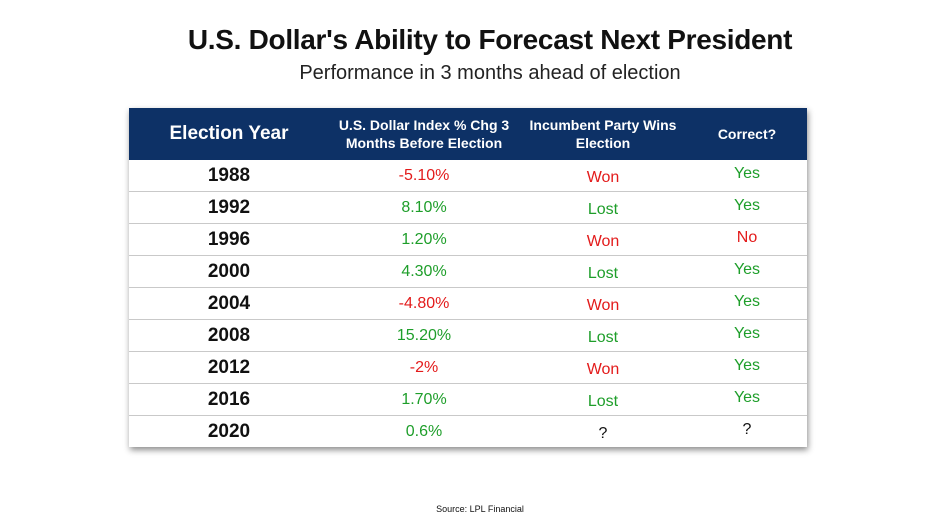  Describe the element at coordinates (229, 303) in the screenshot. I see `cell-election-year: 2004` at that location.